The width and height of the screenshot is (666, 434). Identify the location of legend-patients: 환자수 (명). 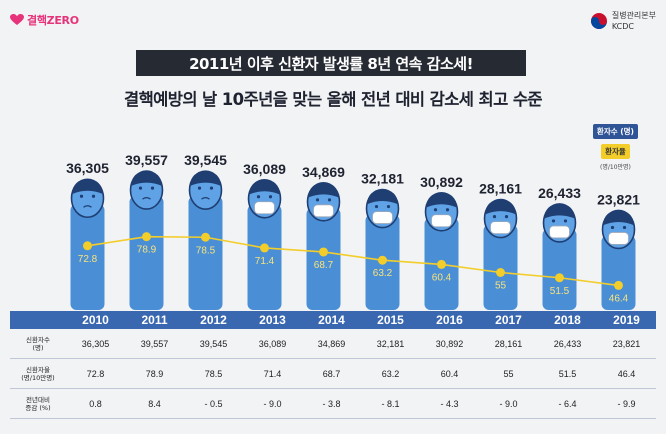
(615, 131).